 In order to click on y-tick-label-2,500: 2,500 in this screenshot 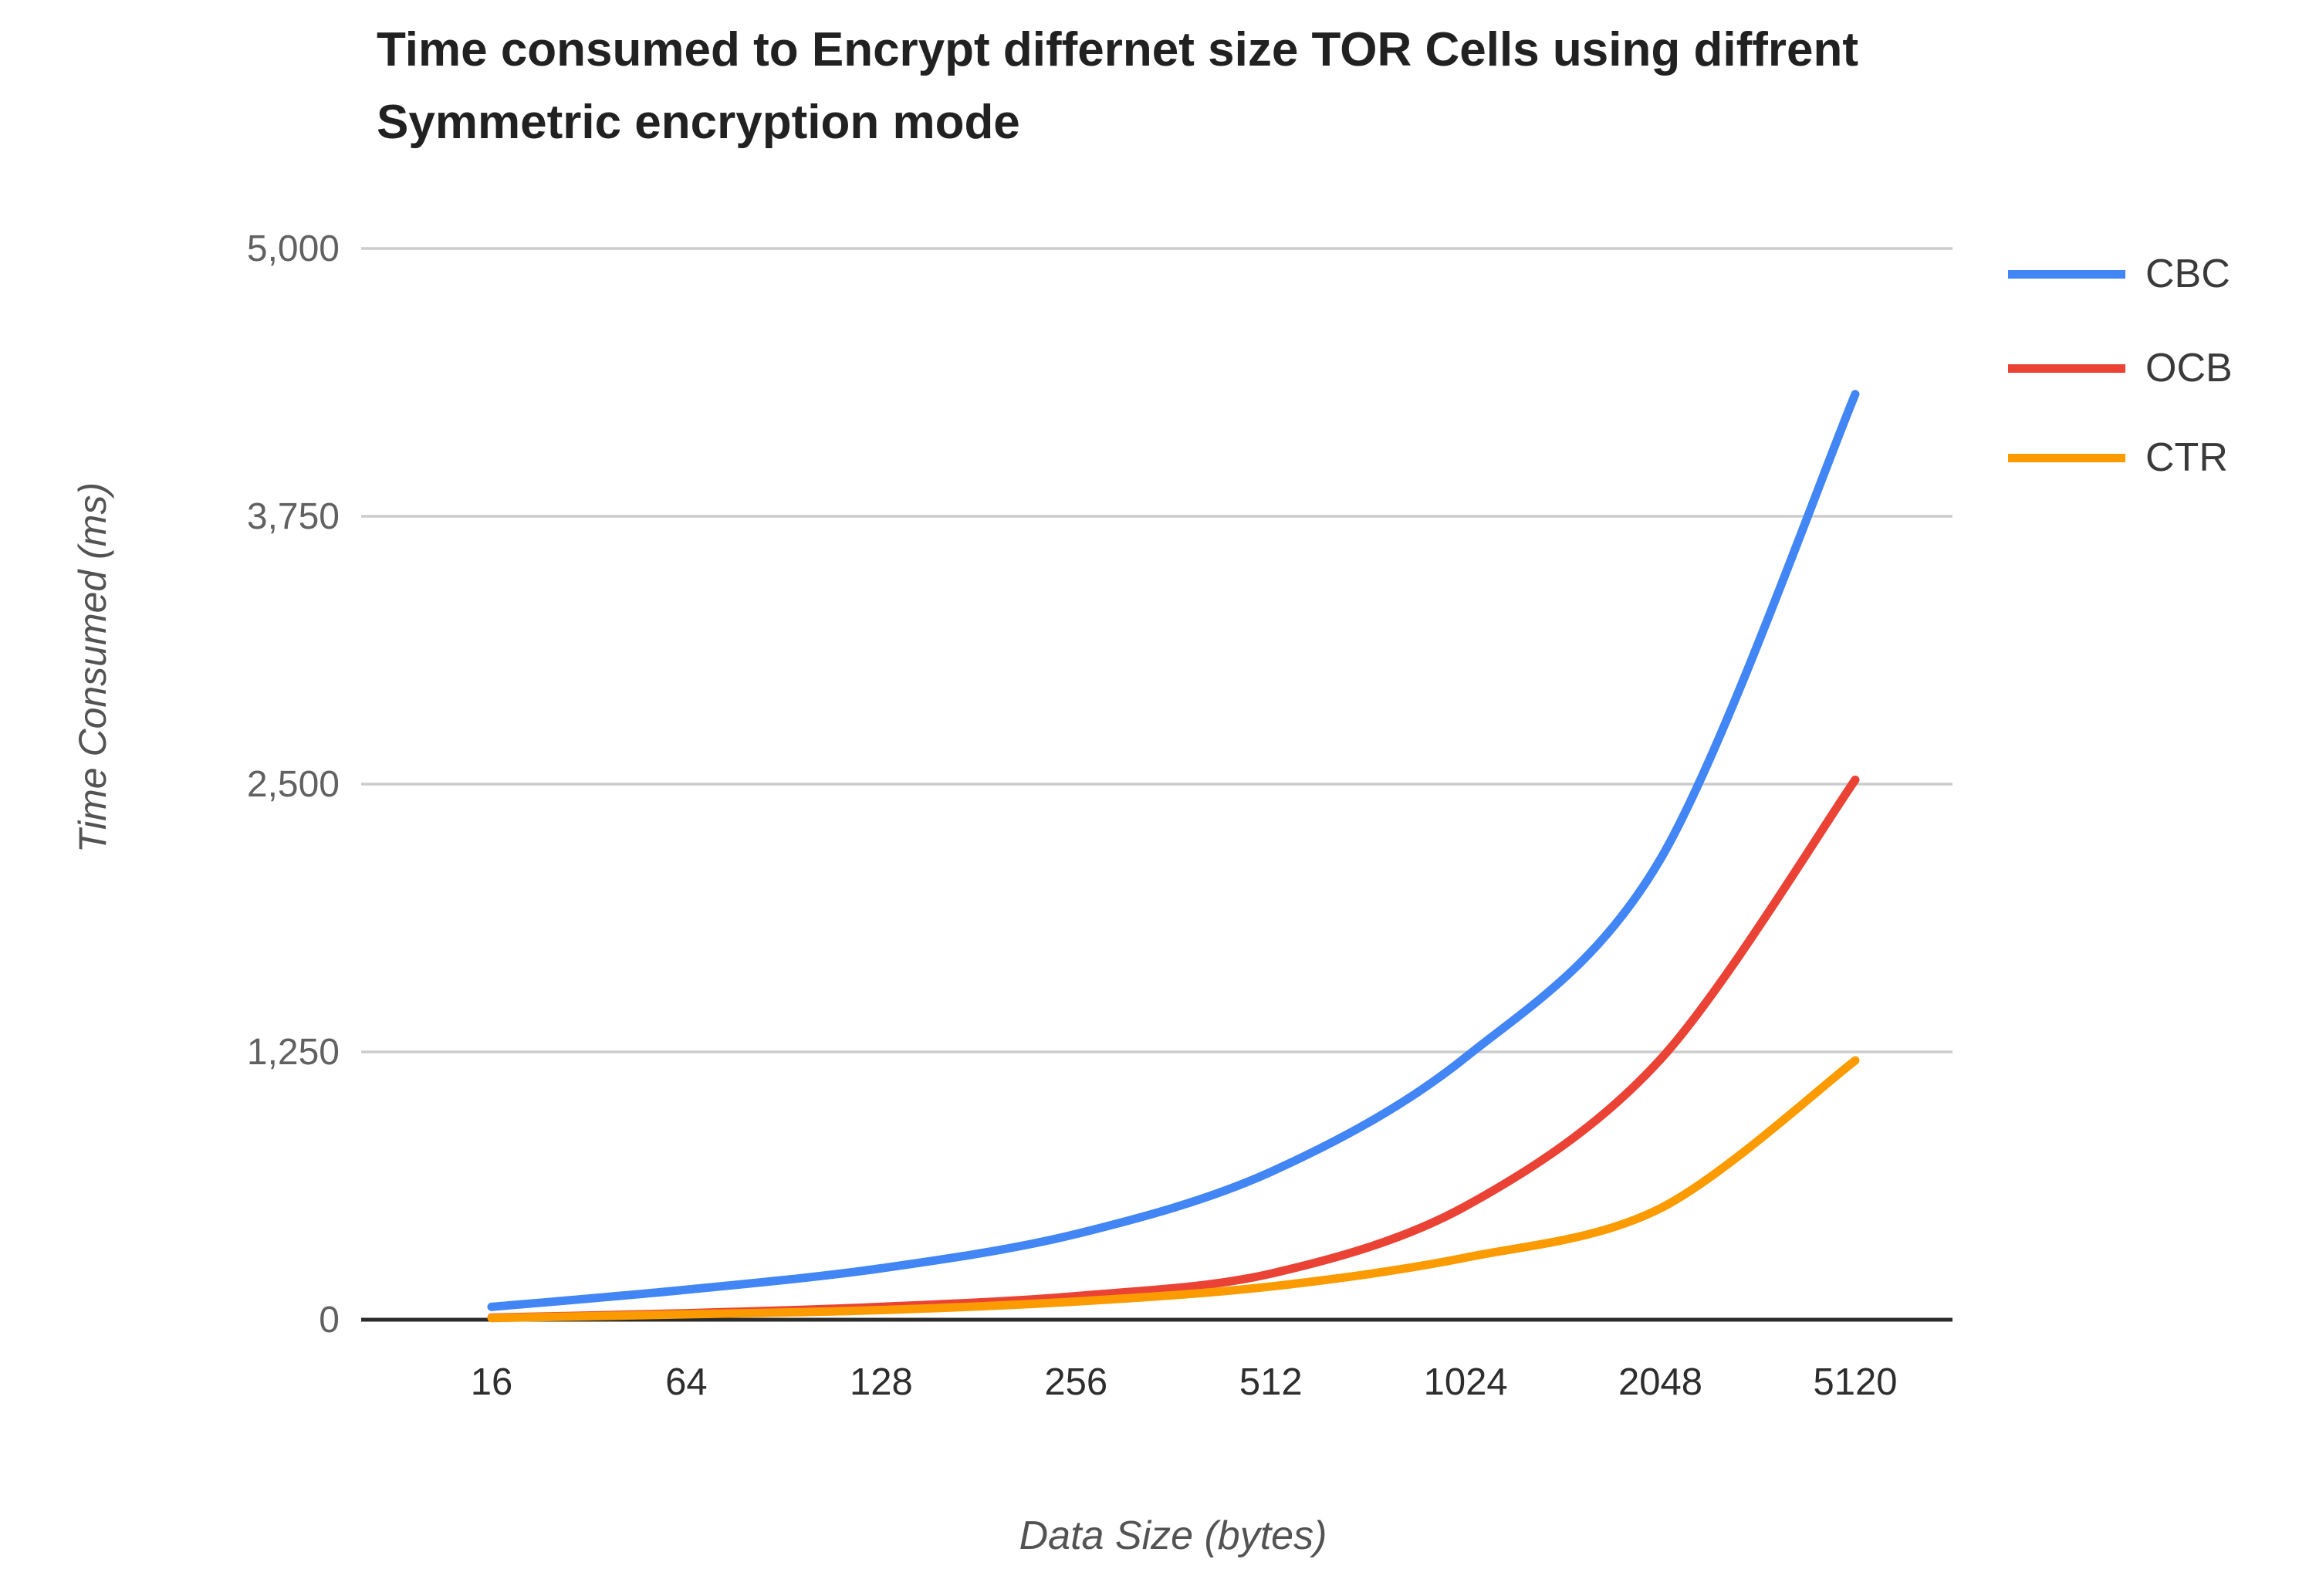, I will do `click(293, 785)`.